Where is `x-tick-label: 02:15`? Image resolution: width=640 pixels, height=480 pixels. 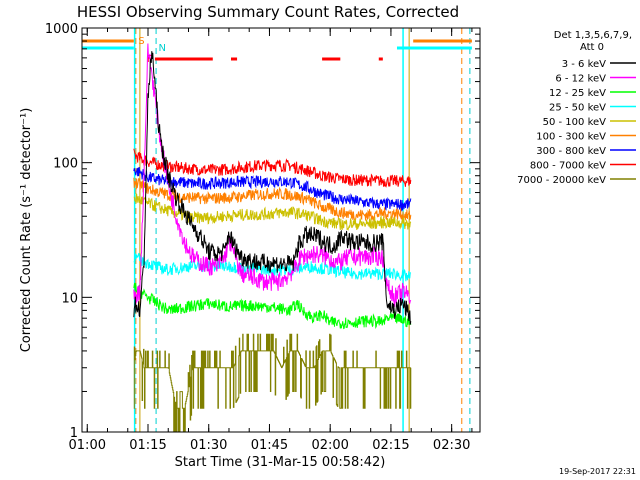 x-tick-label: 02:15 is located at coordinates (390, 445).